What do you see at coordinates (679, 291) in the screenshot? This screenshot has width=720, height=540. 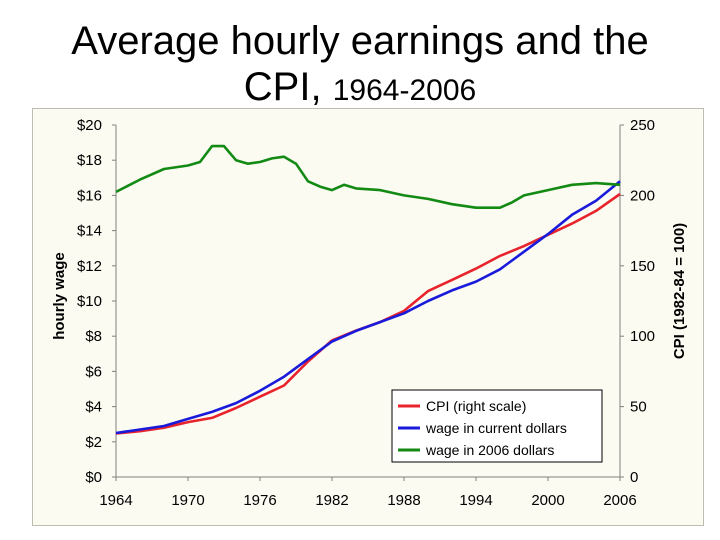 I see `y2-axis-label: CPI (1982-84 = 100)` at bounding box center [679, 291].